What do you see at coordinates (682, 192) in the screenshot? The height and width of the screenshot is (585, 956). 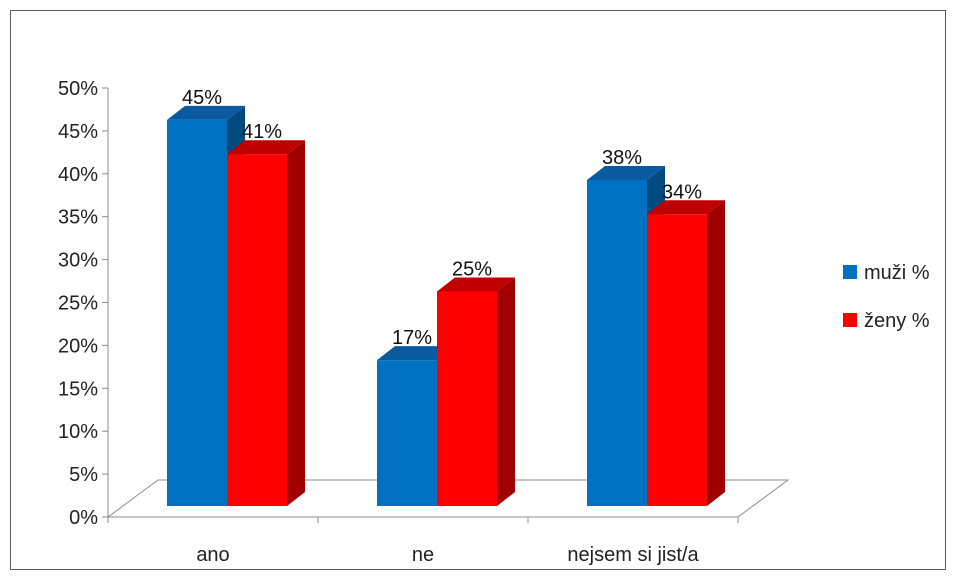 I see `data-label: 34%` at bounding box center [682, 192].